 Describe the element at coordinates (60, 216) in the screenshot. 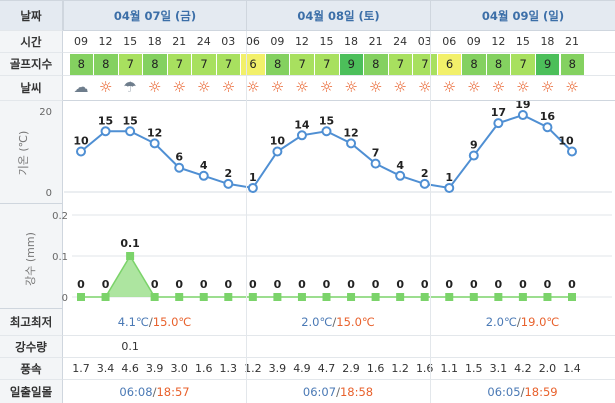

I see `rain-tick-label: 0.2` at that location.